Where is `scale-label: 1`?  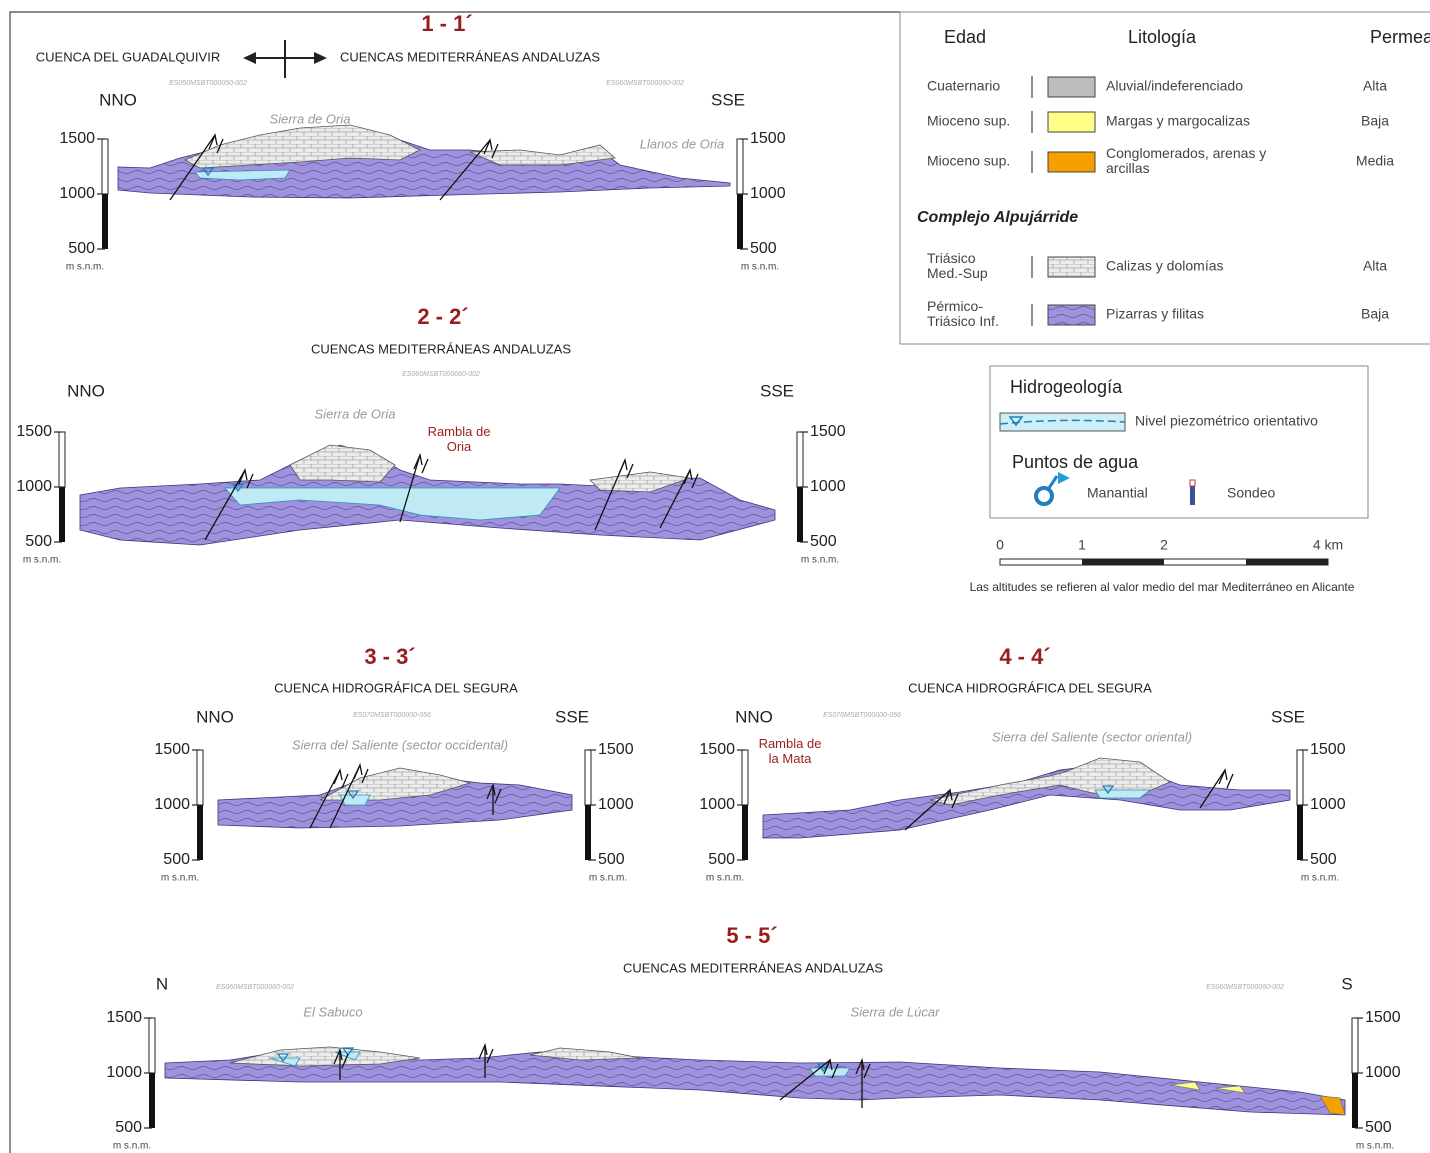 scale-label: 1 is located at coordinates (1082, 545).